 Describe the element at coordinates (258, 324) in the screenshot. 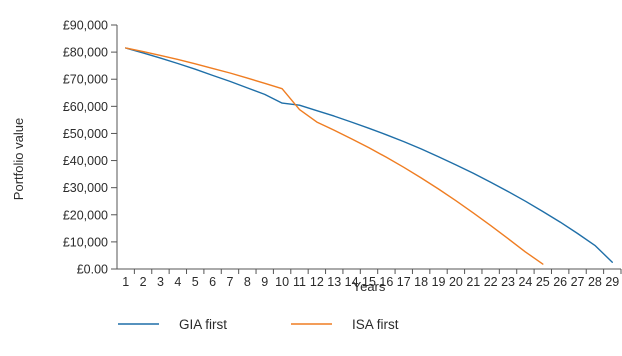

I see `legend: GIA first ISA first` at that location.